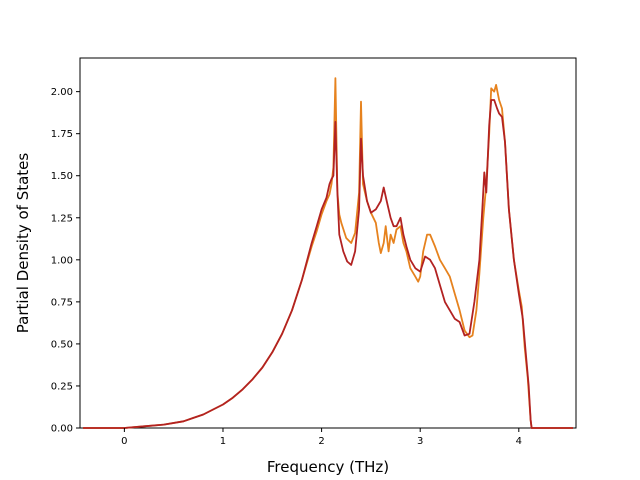 This screenshot has width=640, height=480. I want to click on x-tick-label: 0, so click(124, 441).